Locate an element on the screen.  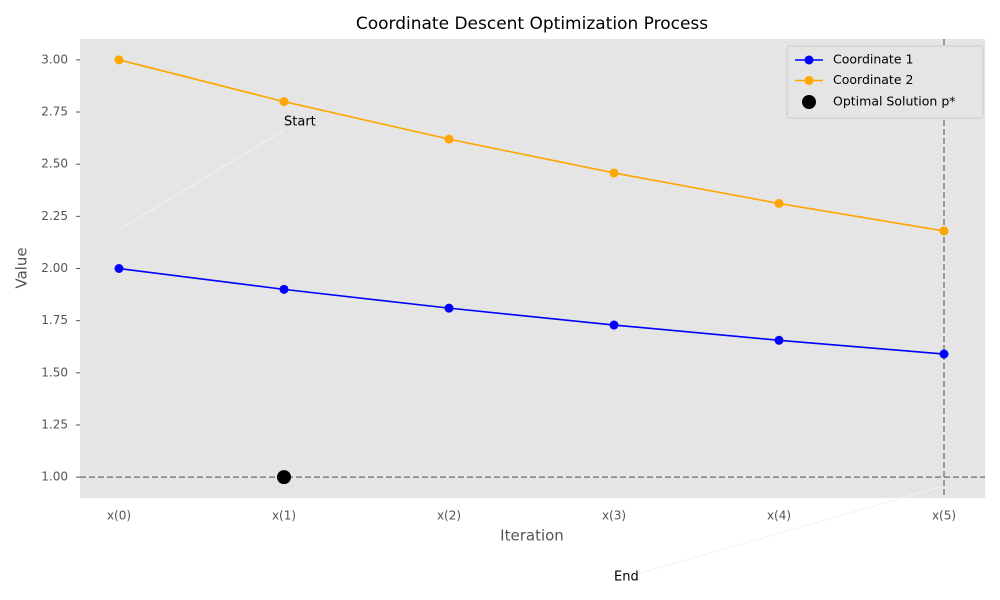
annotation: End is located at coordinates (626, 577).